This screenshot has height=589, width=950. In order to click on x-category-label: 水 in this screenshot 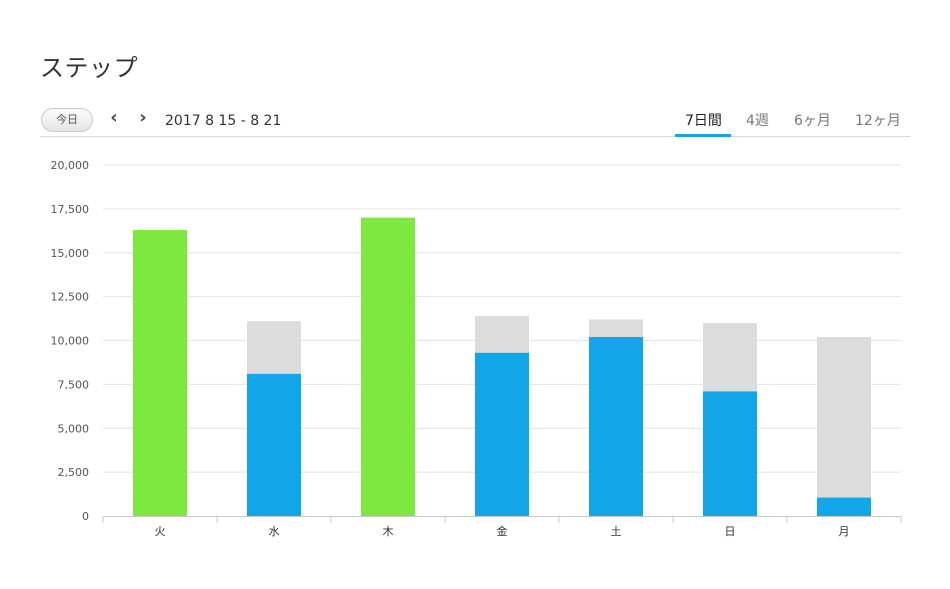, I will do `click(274, 531)`.